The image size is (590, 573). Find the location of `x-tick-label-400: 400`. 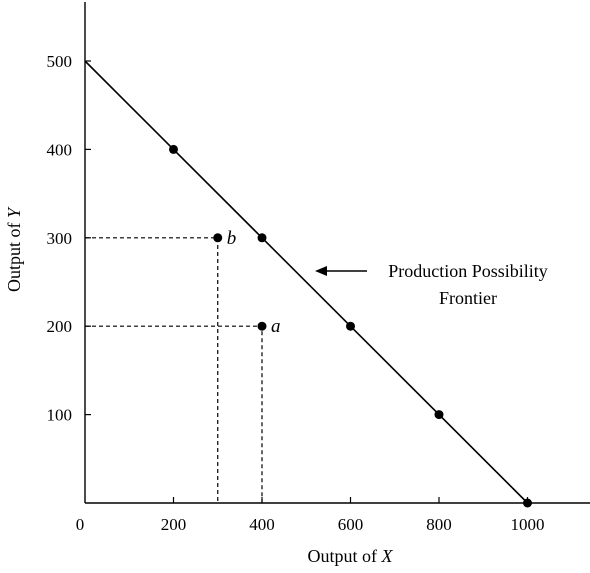

x-tick-label-400: 400 is located at coordinates (262, 524).